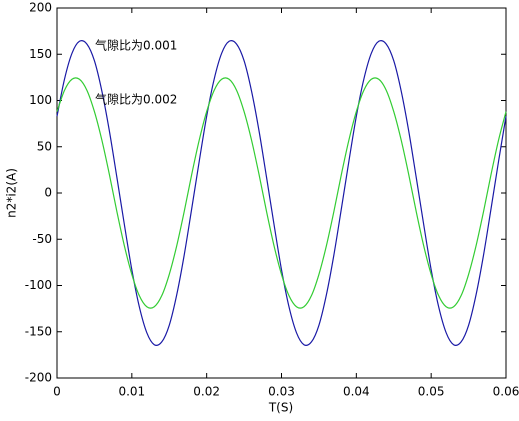 This screenshot has width=519, height=421. Describe the element at coordinates (136, 99) in the screenshot. I see `series-label: 气隙比为0.002` at that location.